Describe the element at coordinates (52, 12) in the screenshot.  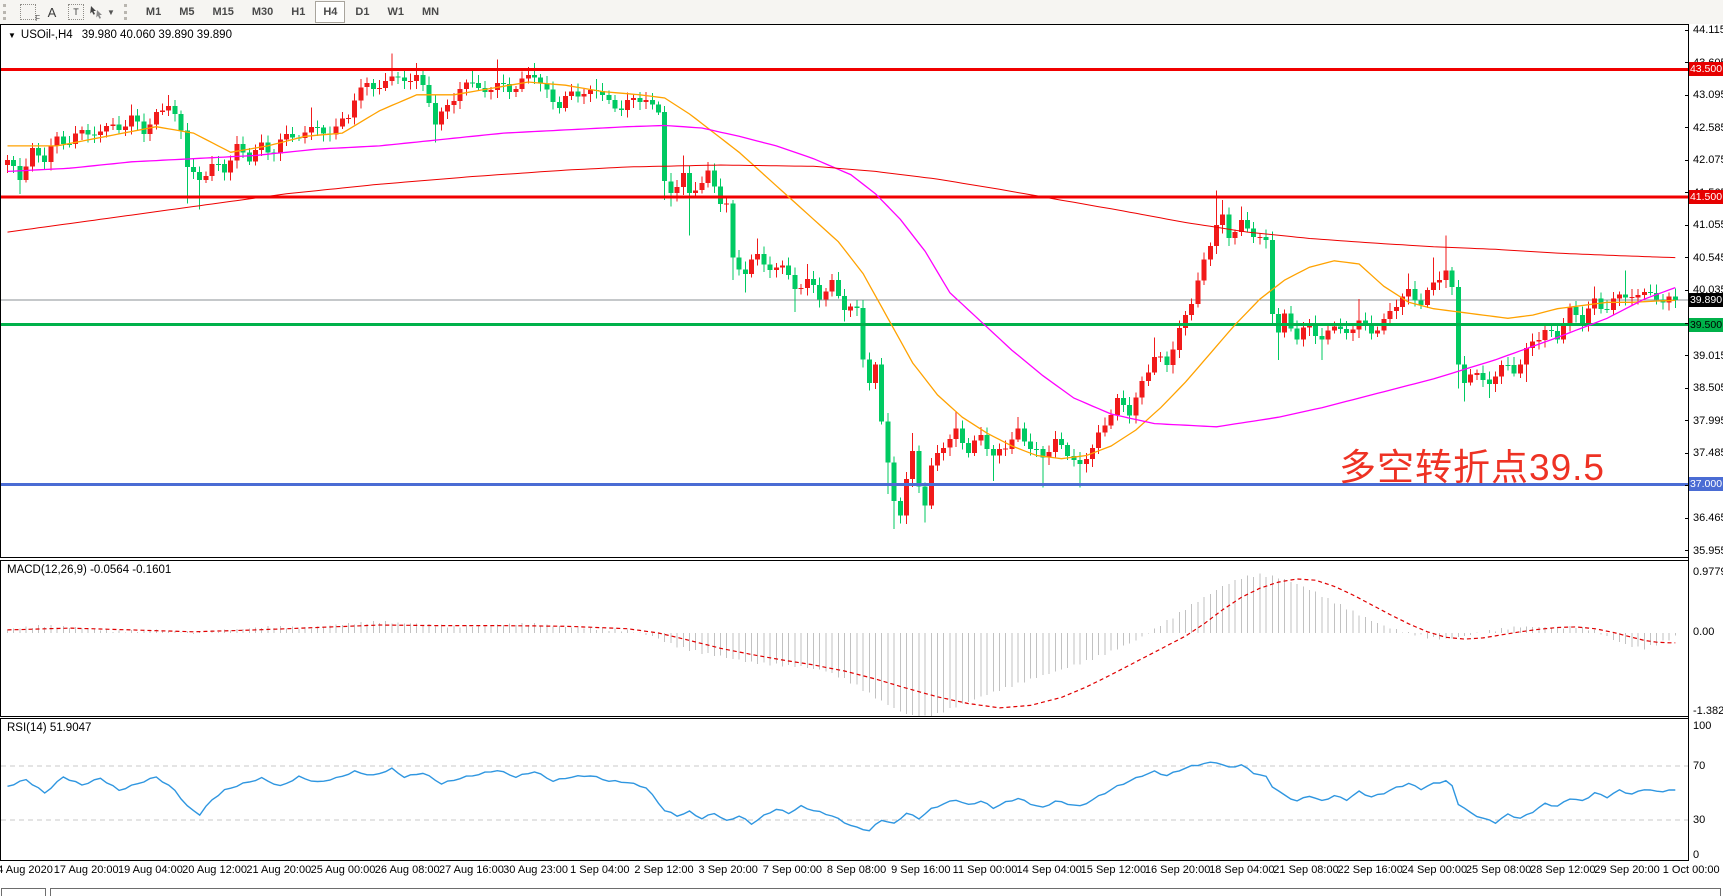
I see `label-tool-icon: A` at that location.